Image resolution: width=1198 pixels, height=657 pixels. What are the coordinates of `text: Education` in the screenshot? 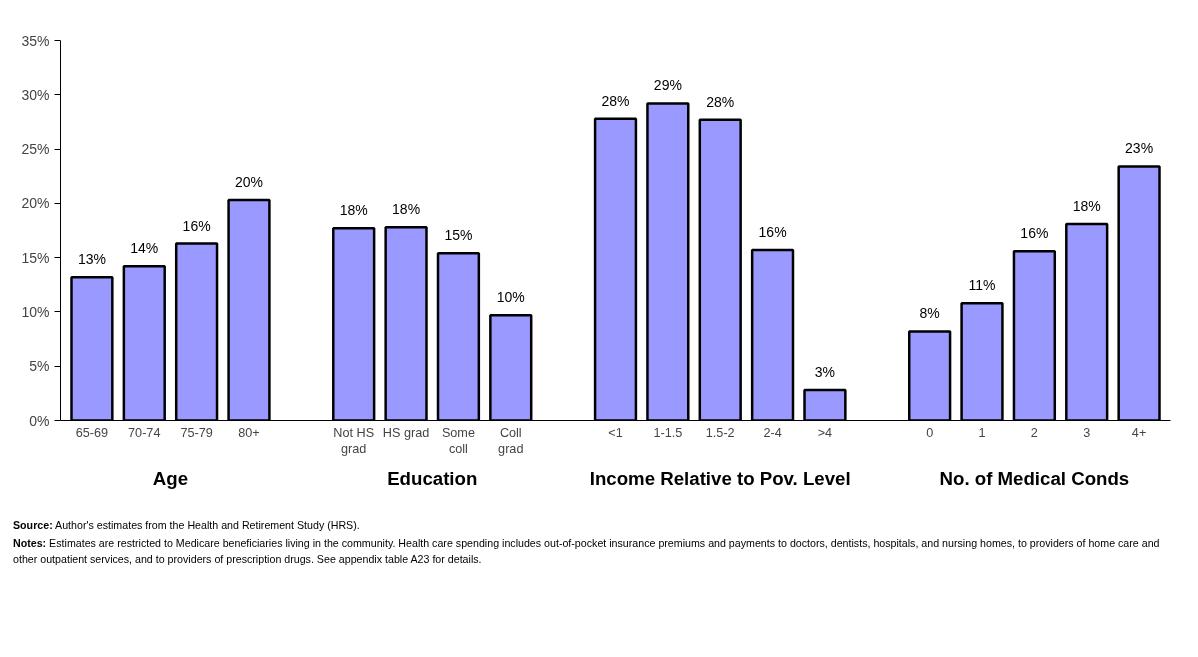 It's located at (432, 478).